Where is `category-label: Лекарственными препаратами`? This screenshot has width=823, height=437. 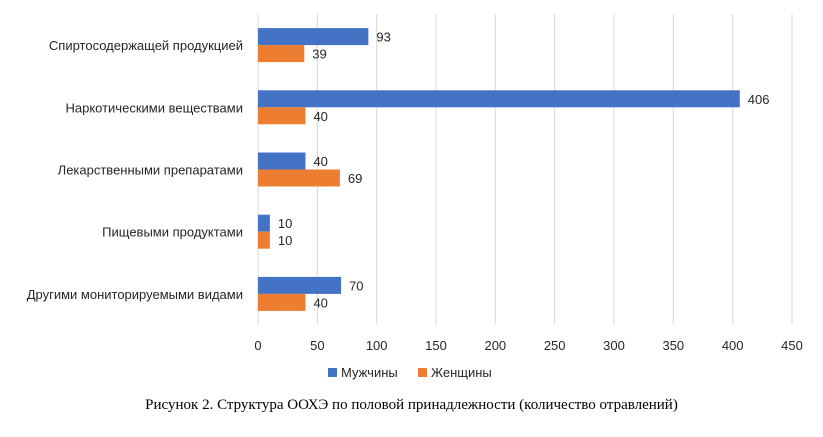 category-label: Лекарственными препаратами is located at coordinates (150, 170).